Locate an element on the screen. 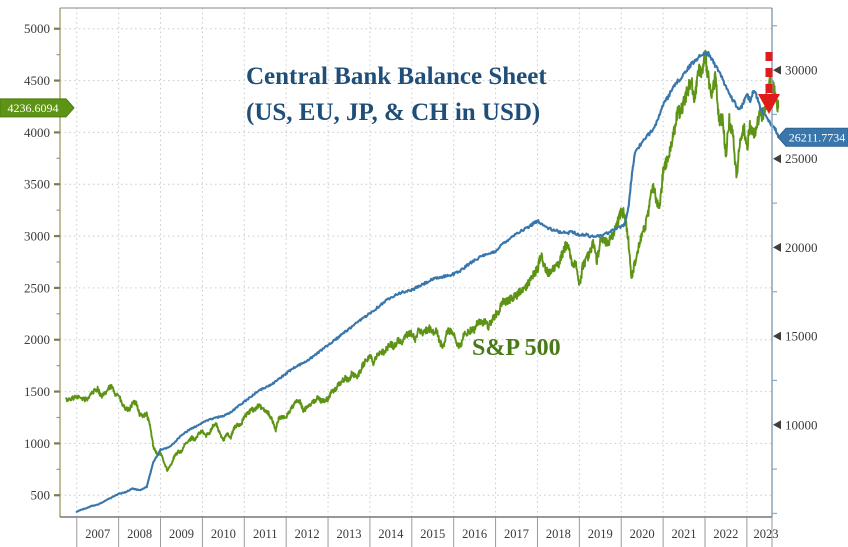 This screenshot has height=547, width=848. axis-right-tick-label: 10000 is located at coordinates (801, 424).